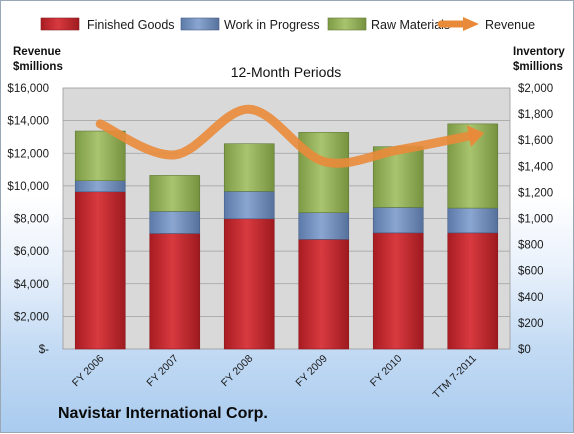  Describe the element at coordinates (44, 350) in the screenshot. I see `left-tick-label: $-` at that location.